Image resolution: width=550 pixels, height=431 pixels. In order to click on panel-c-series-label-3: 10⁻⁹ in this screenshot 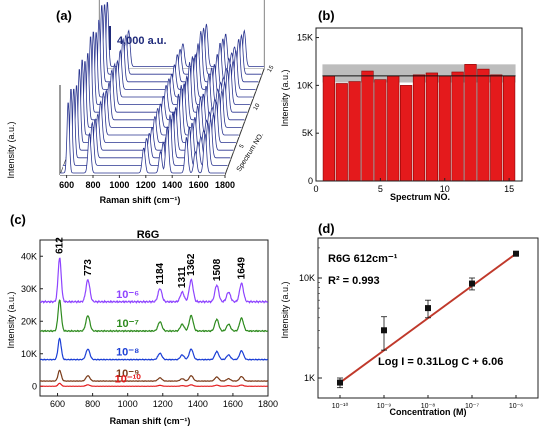, I will do `click(127, 374)`.